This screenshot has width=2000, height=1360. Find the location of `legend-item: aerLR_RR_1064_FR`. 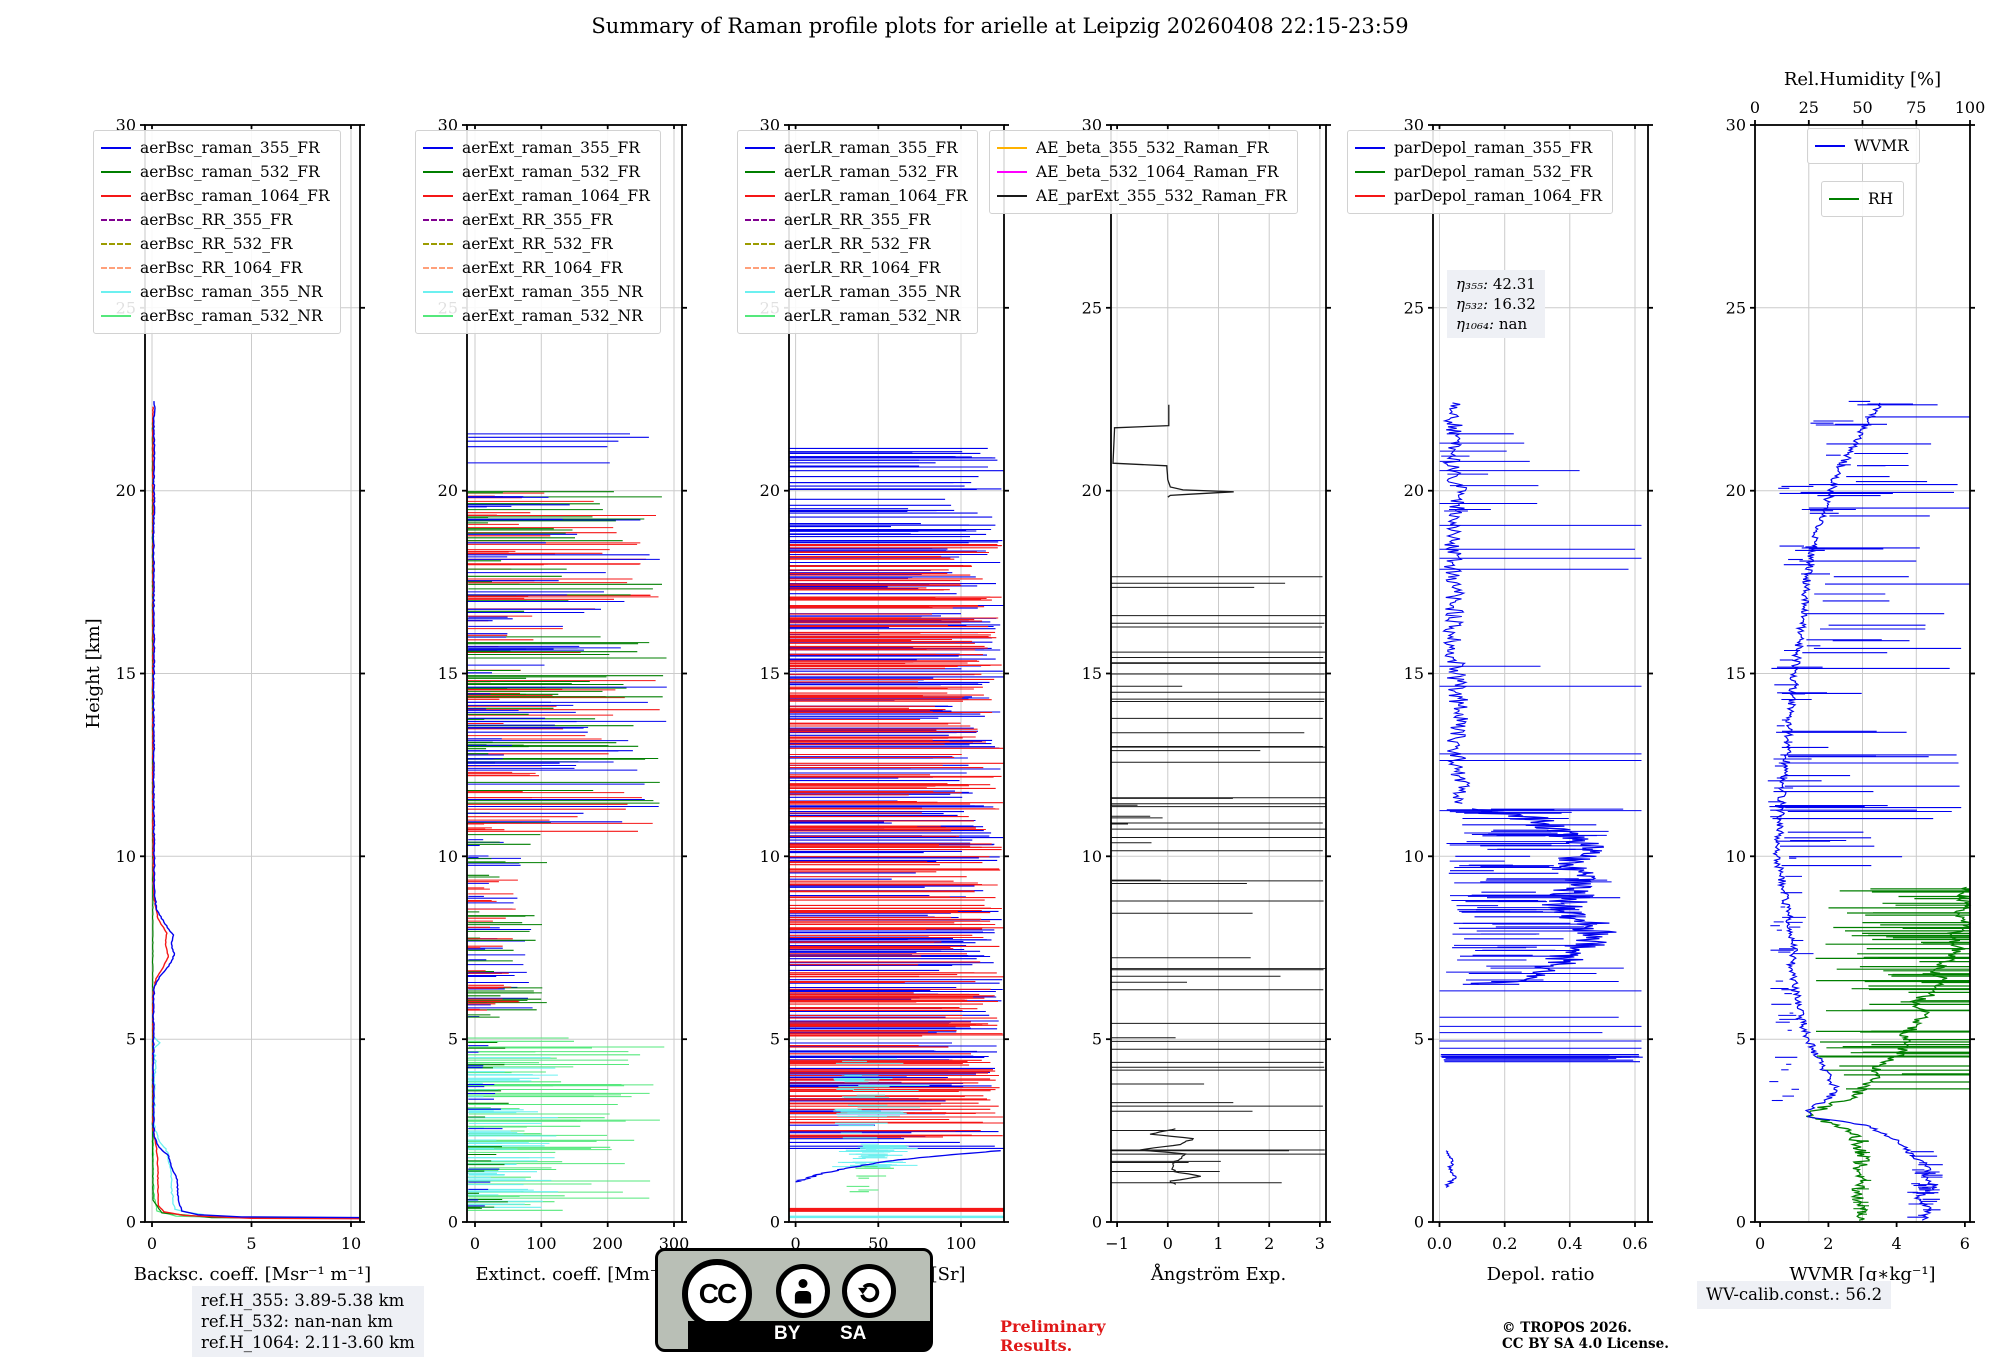

legend-item: aerLR_RR_1064_FR is located at coordinates (856, 268).